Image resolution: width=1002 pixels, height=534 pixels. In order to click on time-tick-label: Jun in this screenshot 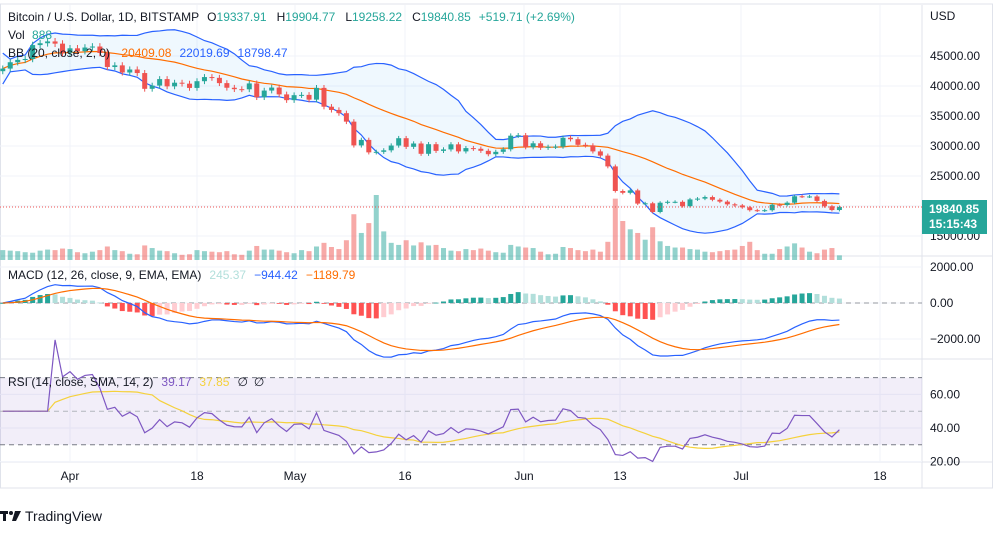, I will do `click(523, 476)`.